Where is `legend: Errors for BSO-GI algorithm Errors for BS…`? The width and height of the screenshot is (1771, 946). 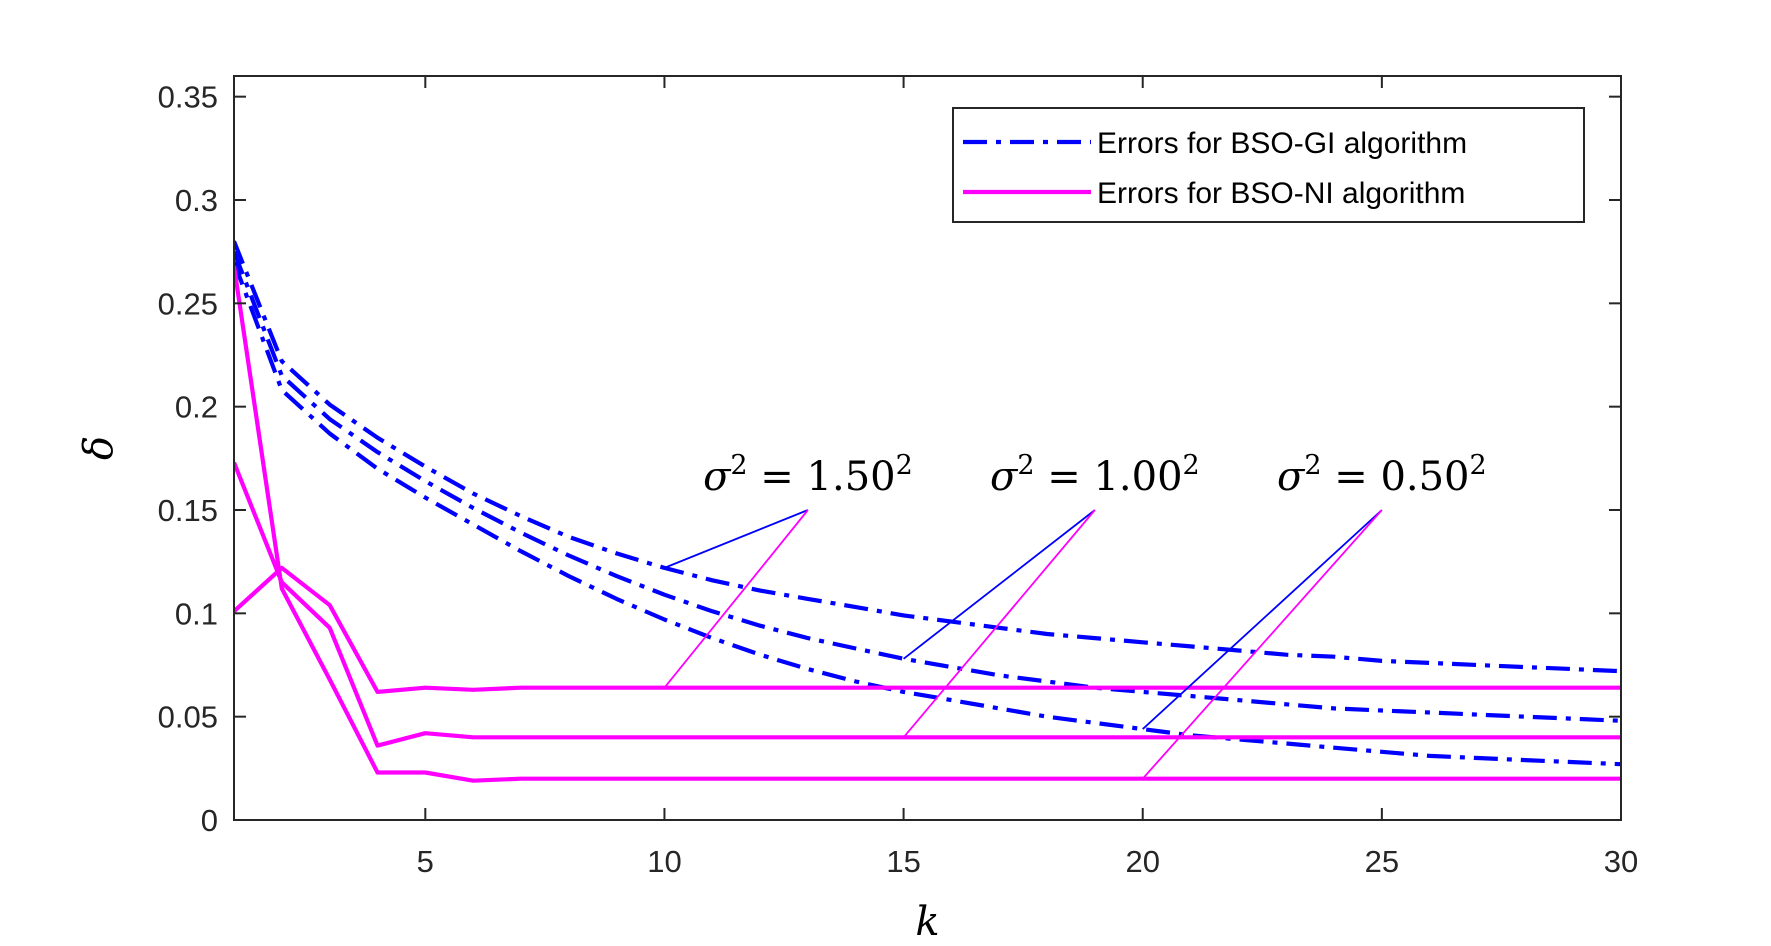
legend: Errors for BSO-GI algorithm Errors for BS… is located at coordinates (1268, 165).